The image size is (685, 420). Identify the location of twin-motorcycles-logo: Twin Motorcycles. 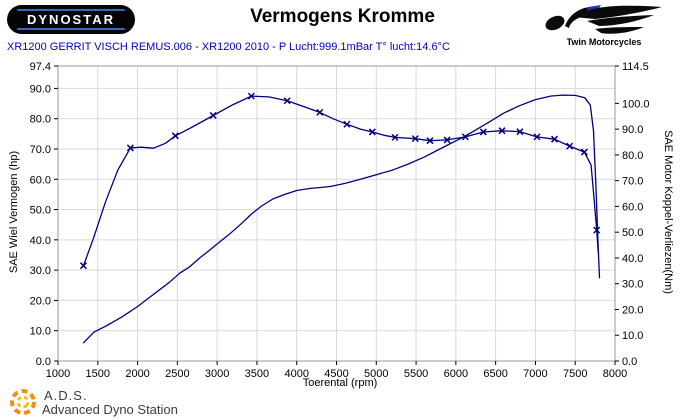
(604, 25).